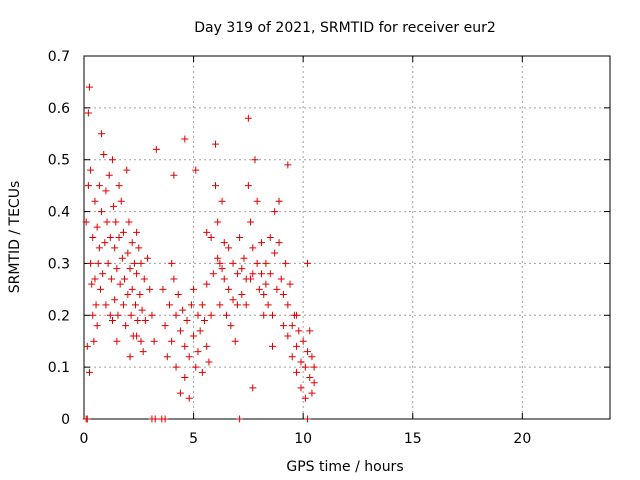 The width and height of the screenshot is (640, 480). I want to click on y-tick-label: 0.5, so click(59, 161).